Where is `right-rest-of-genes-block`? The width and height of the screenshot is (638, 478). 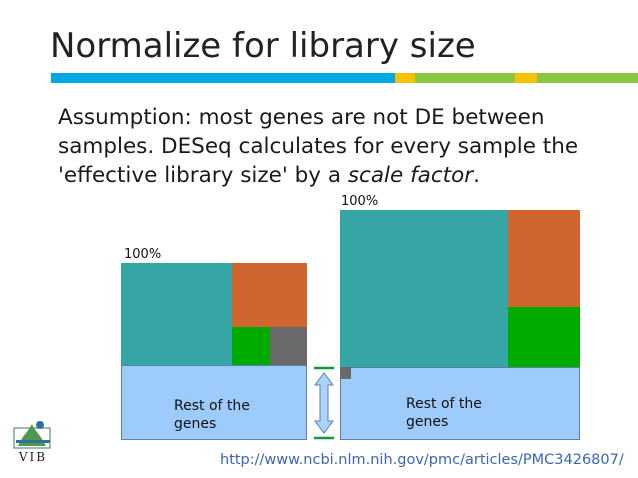 right-rest-of-genes-block is located at coordinates (460, 403).